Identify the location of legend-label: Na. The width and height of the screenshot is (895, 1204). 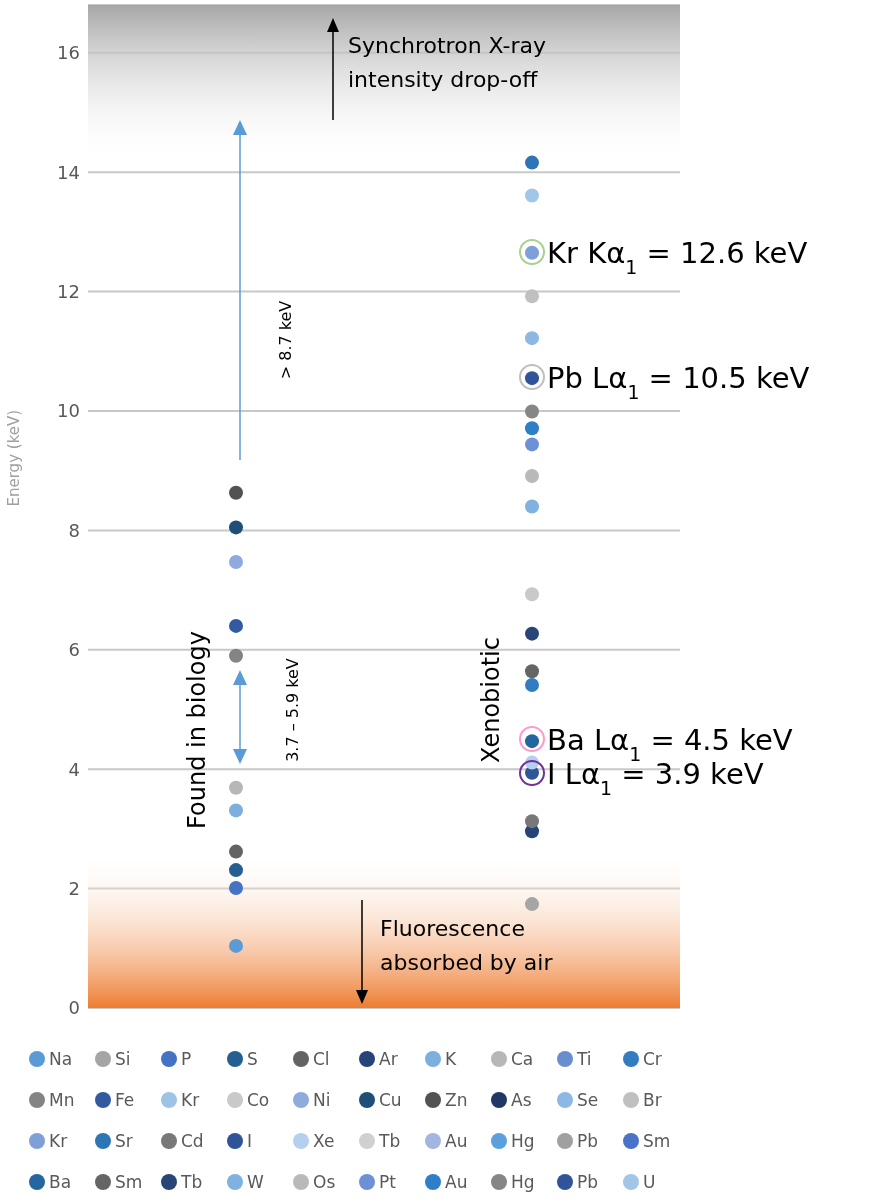
(61, 1058).